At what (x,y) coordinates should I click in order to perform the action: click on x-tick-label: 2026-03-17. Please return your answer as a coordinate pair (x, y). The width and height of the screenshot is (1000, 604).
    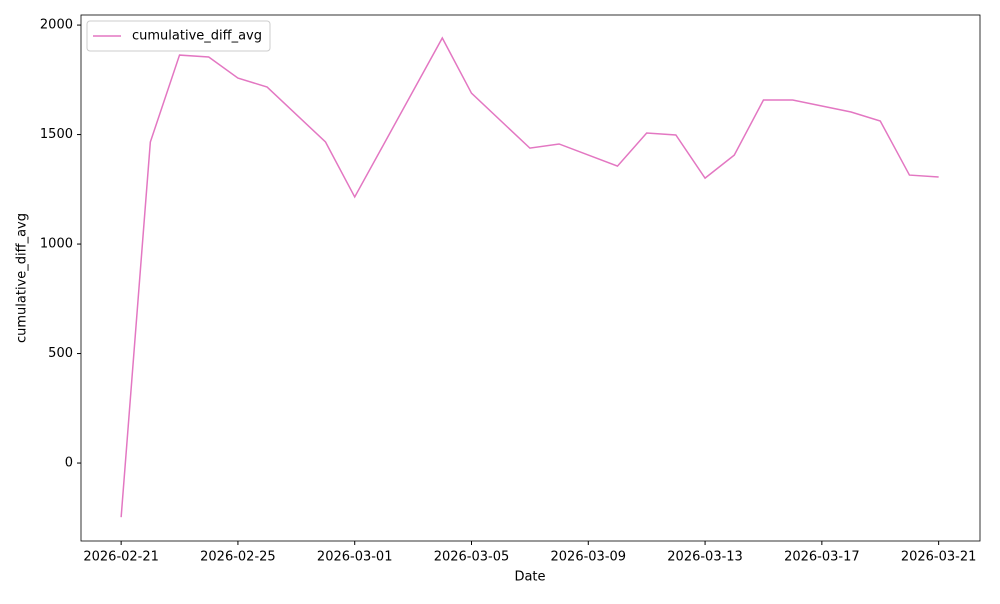
    Looking at the image, I should click on (822, 557).